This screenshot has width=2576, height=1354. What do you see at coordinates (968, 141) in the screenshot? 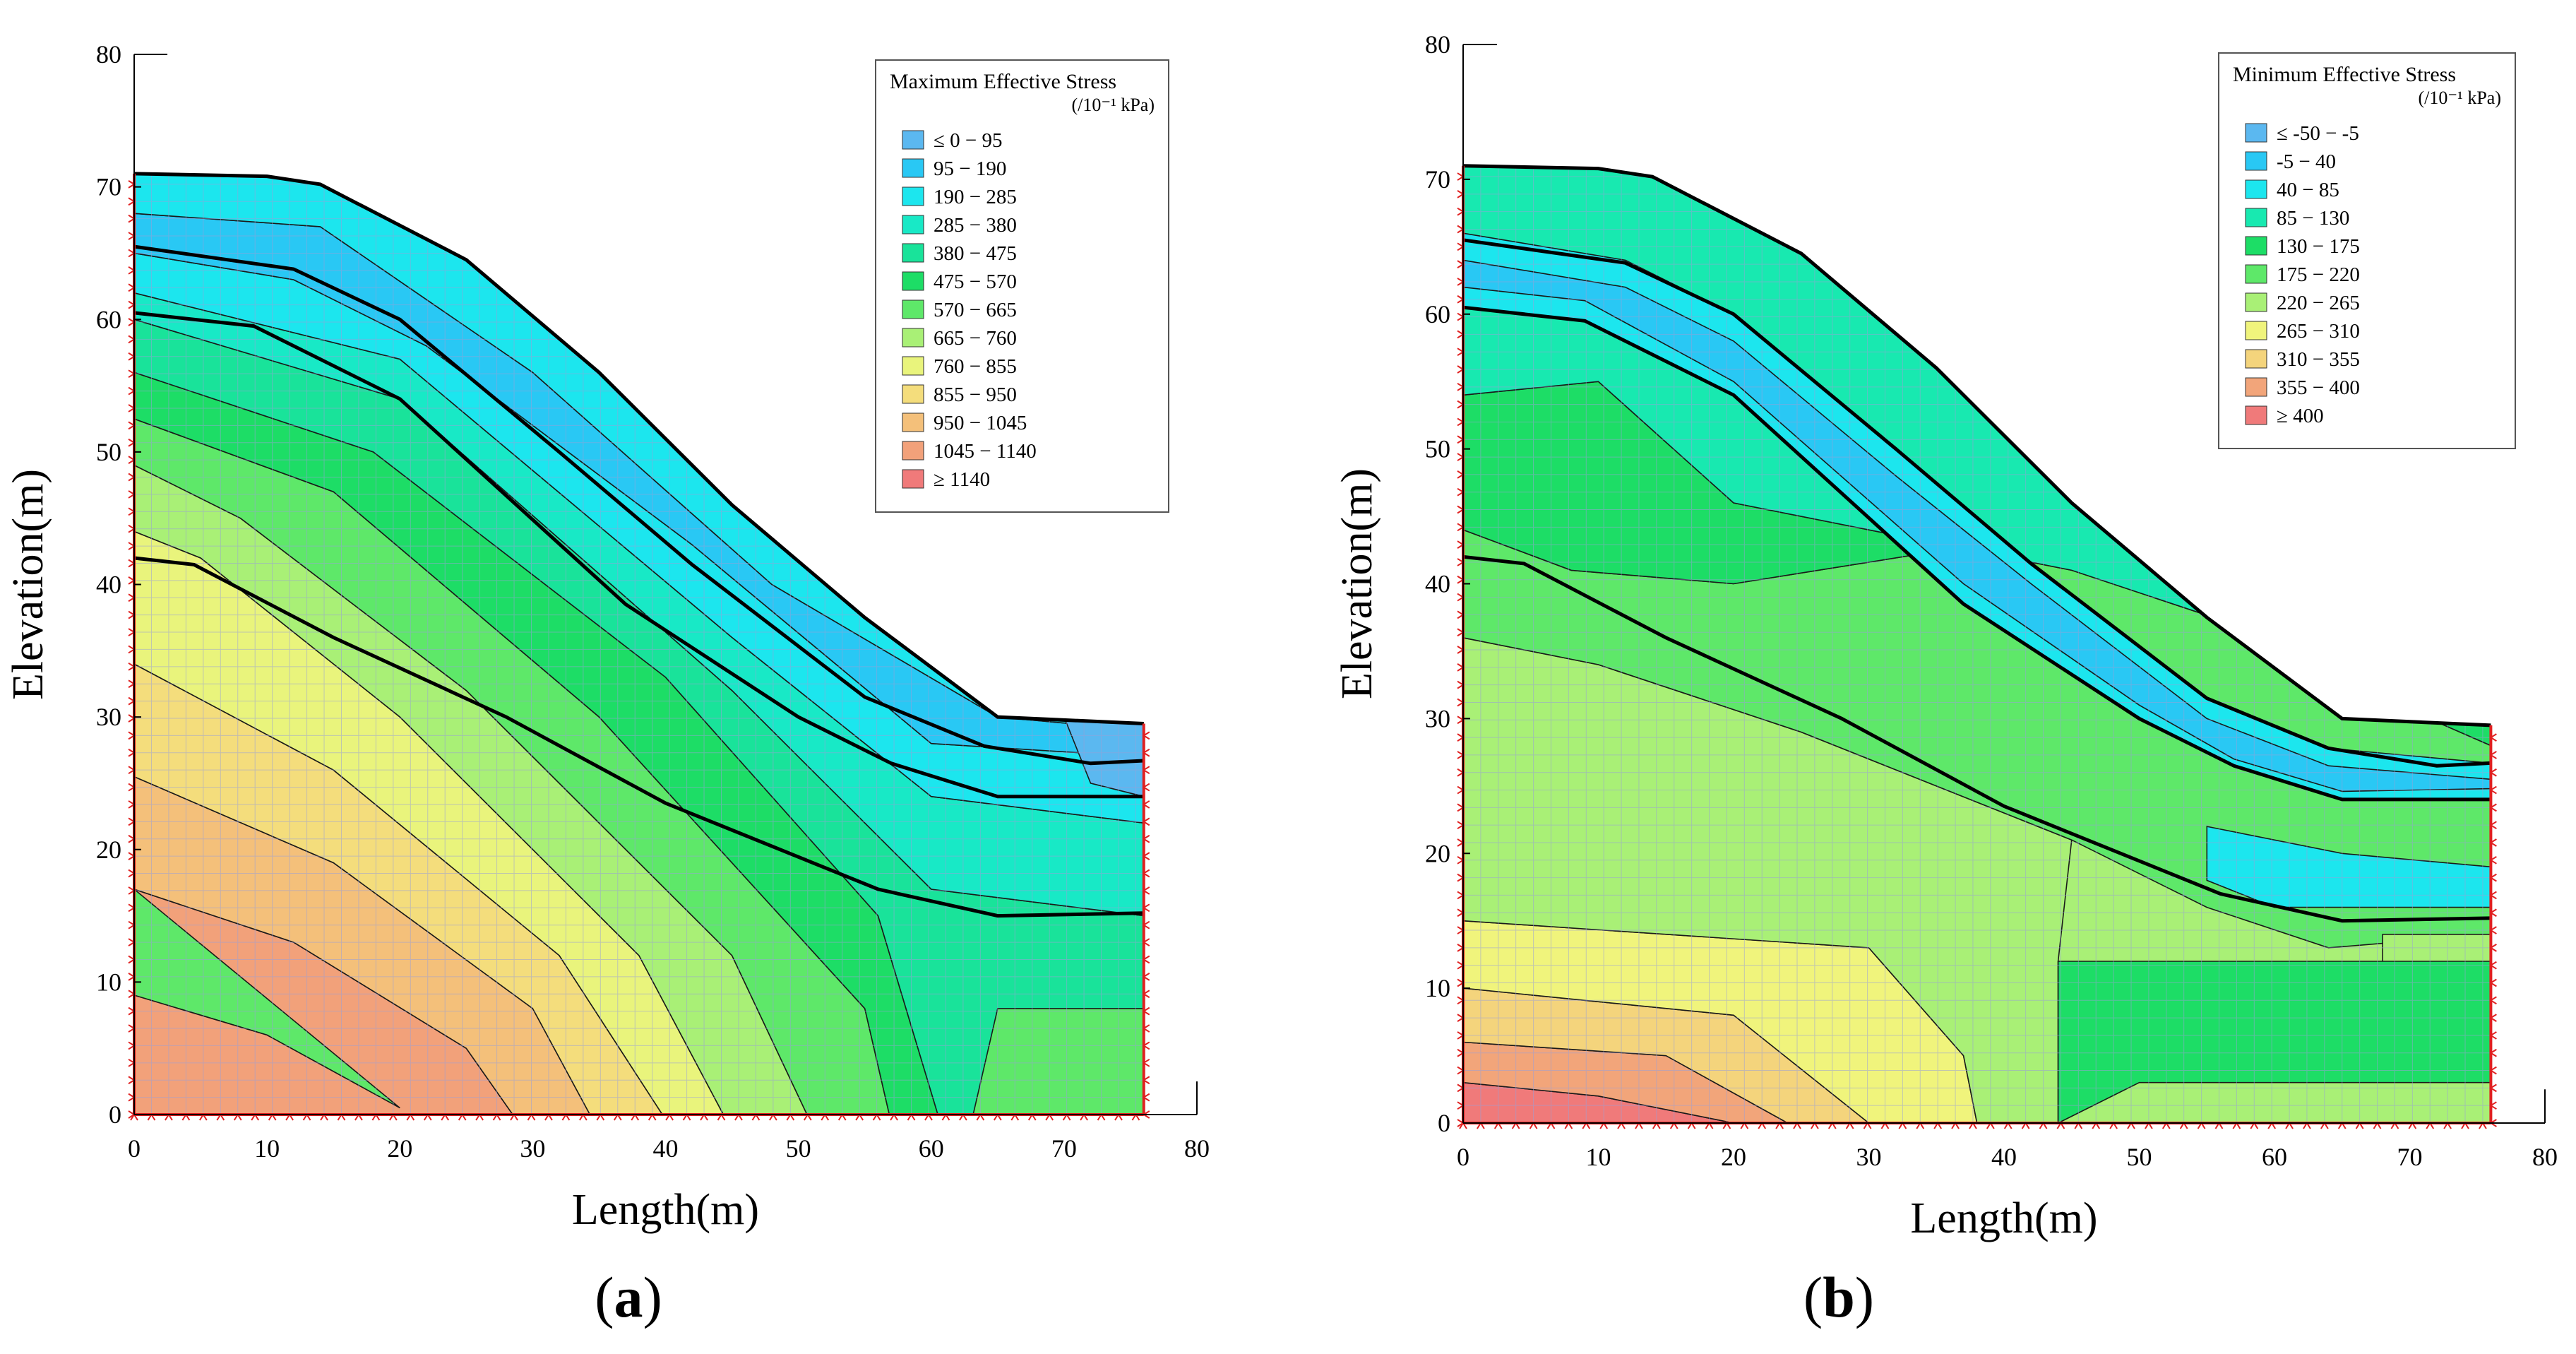
I see `legend-entry-label: ≤ 0 − 95` at bounding box center [968, 141].